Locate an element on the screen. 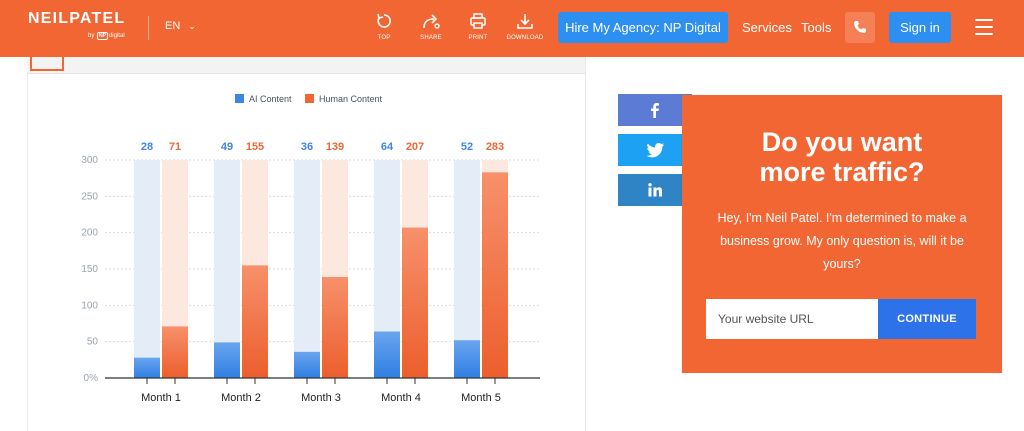  cta-title: Do you want more traffic? is located at coordinates (842, 157).